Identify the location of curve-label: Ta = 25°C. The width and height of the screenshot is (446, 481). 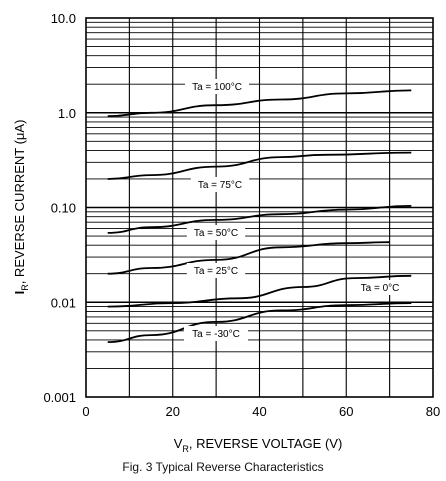
(216, 271).